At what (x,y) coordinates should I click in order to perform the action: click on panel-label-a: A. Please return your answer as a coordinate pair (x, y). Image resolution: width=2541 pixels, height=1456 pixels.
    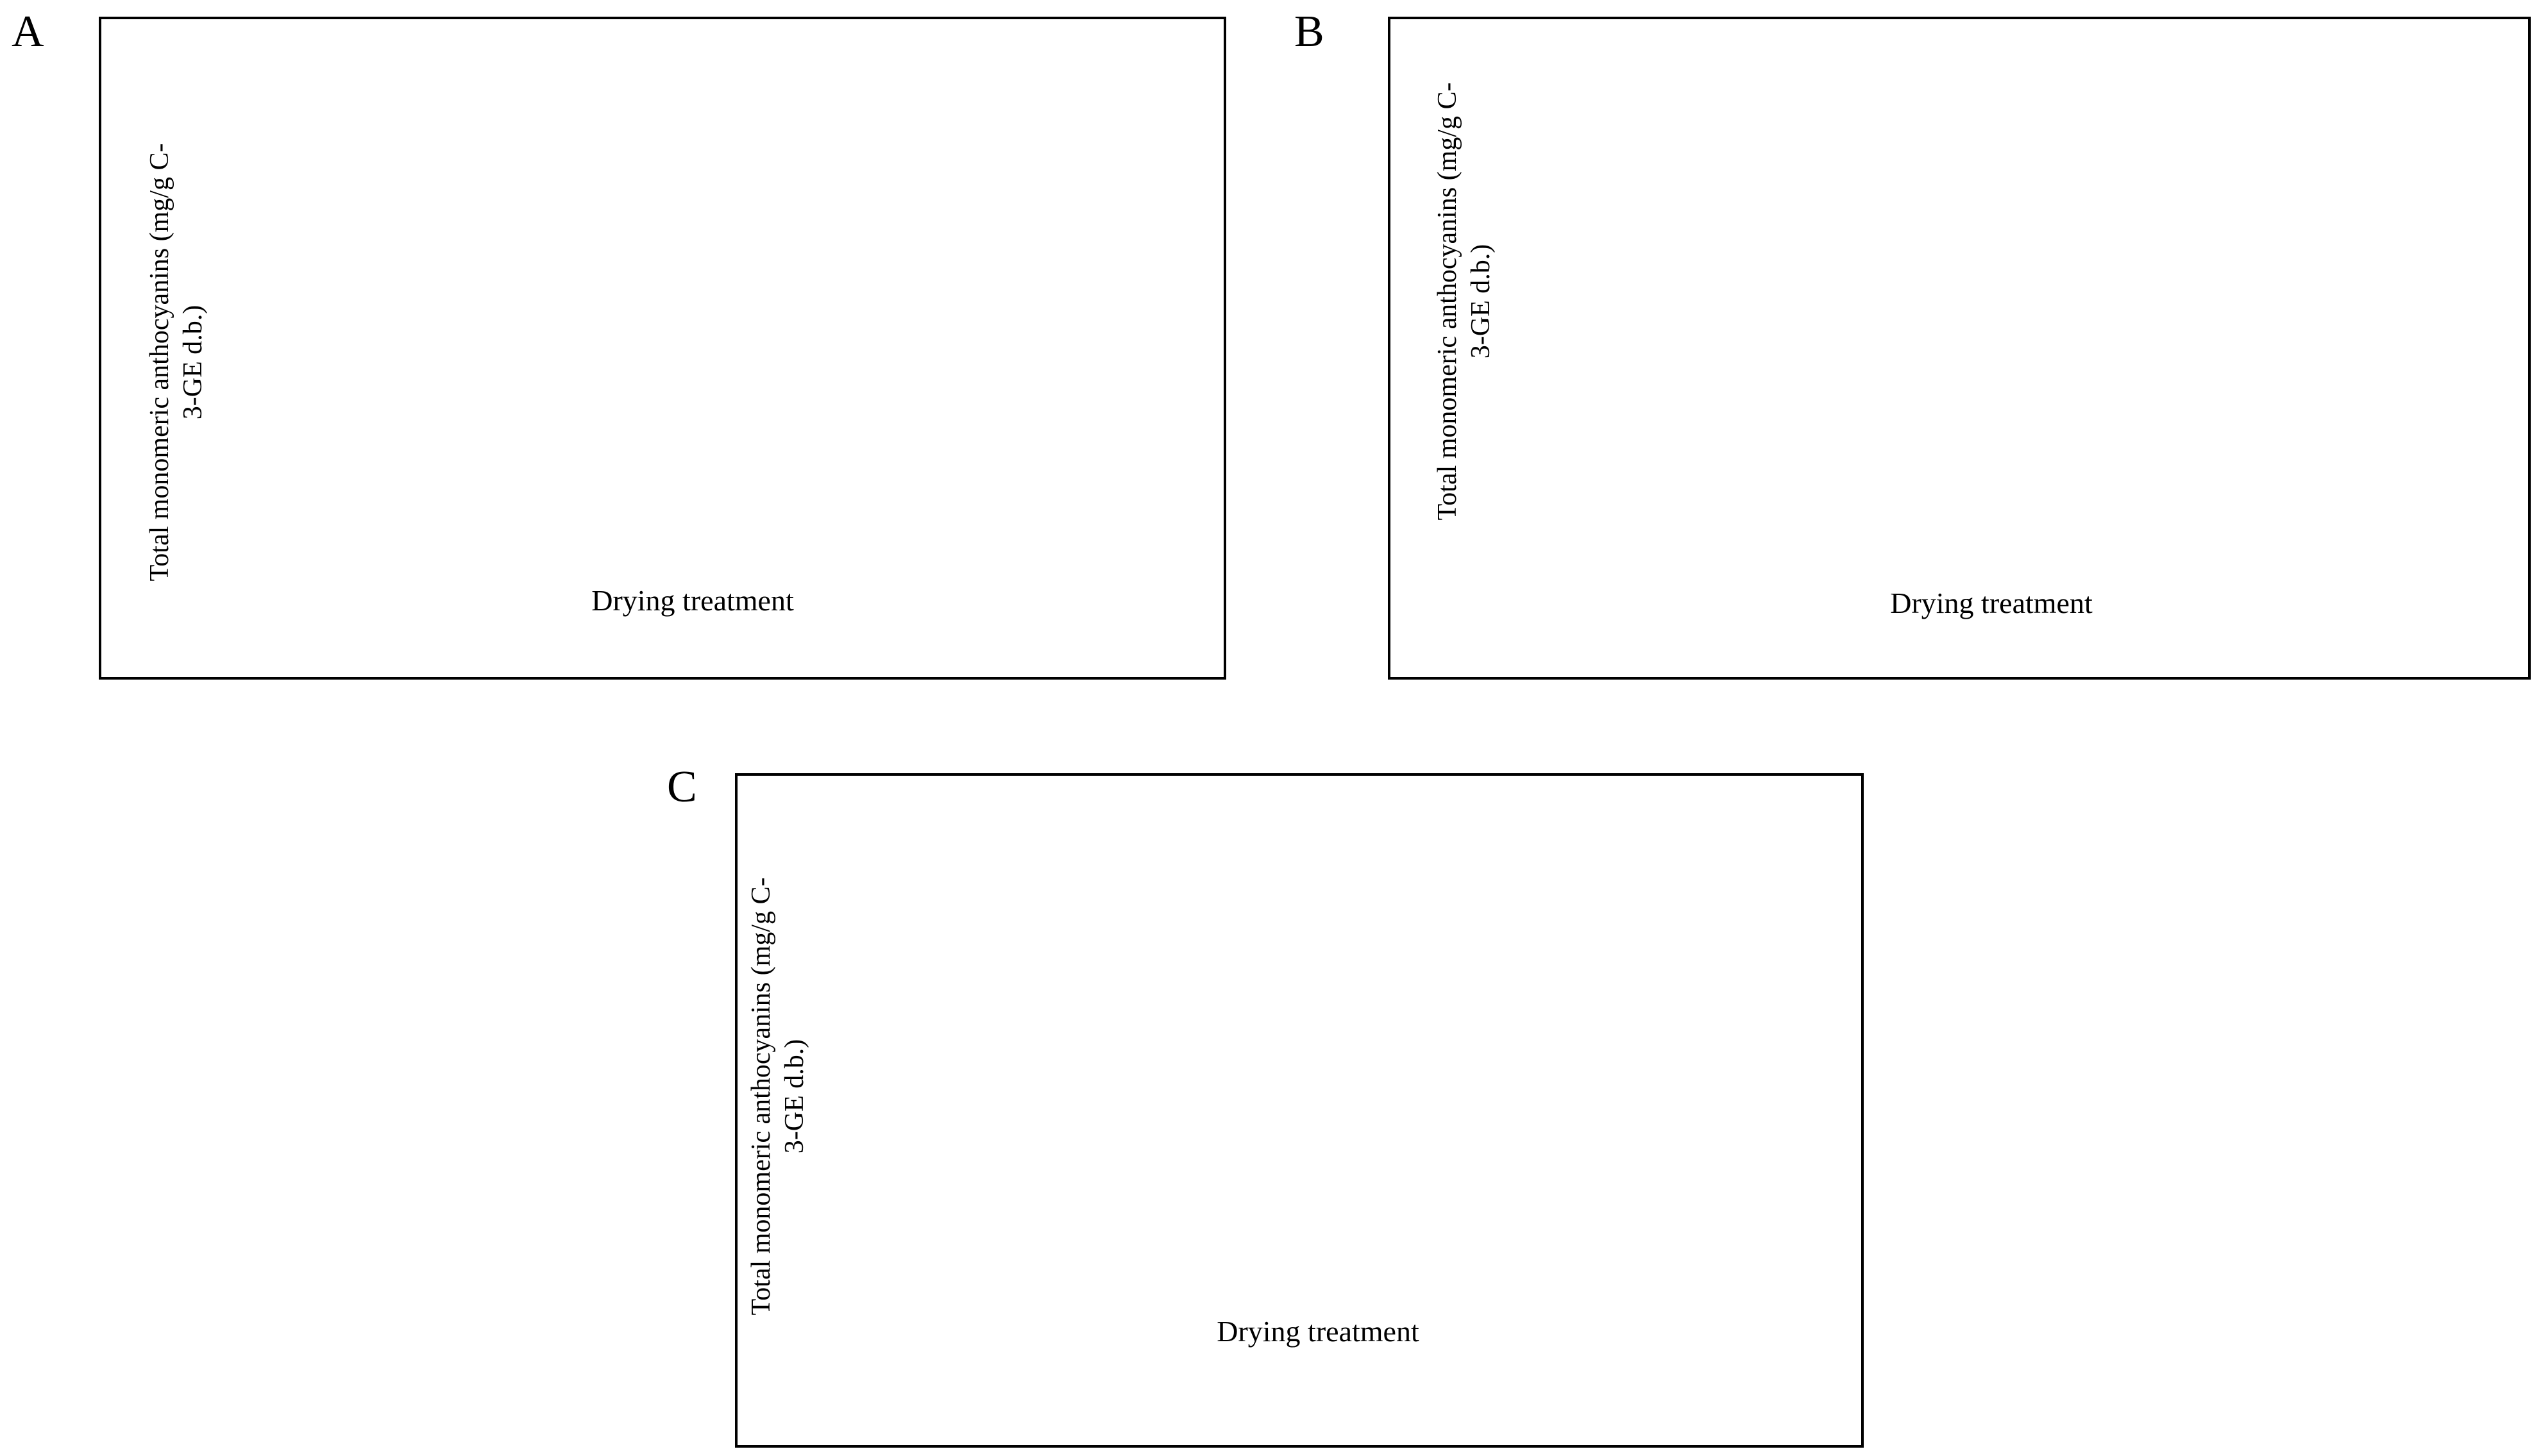
    Looking at the image, I should click on (28, 32).